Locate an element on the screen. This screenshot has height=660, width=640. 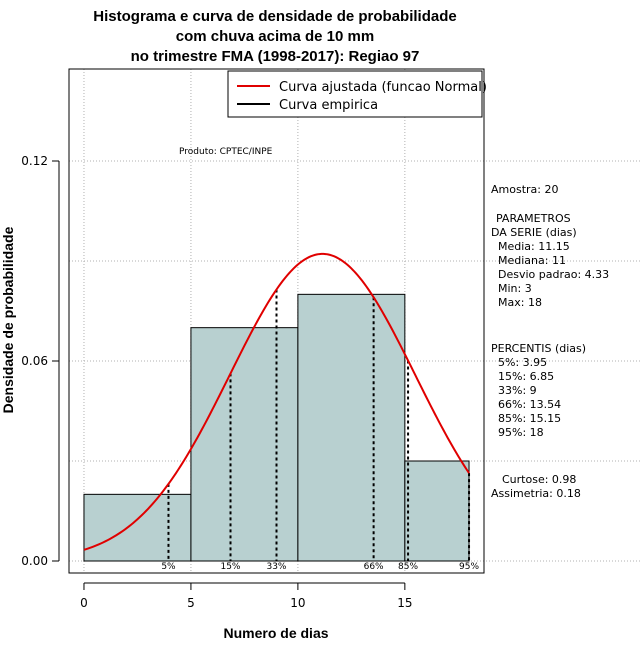
x-tick-label: 5 is located at coordinates (191, 603).